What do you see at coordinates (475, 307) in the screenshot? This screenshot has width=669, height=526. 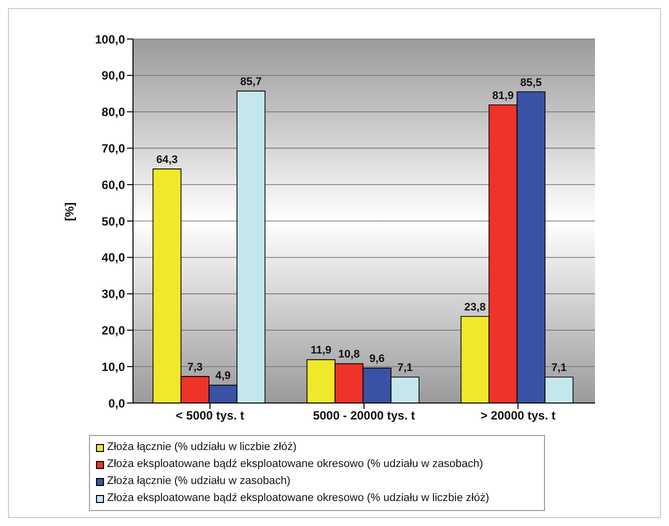 I see `data-label: 23,8` at bounding box center [475, 307].